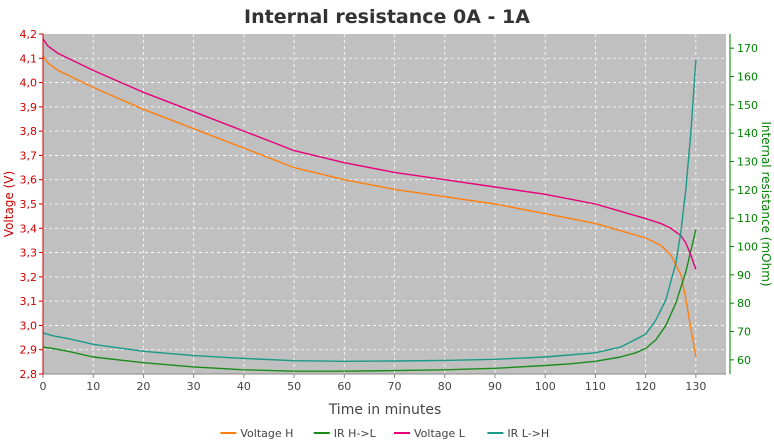 This screenshot has height=444, width=774. Describe the element at coordinates (395, 386) in the screenshot. I see `x-tick-label: 70` at that location.